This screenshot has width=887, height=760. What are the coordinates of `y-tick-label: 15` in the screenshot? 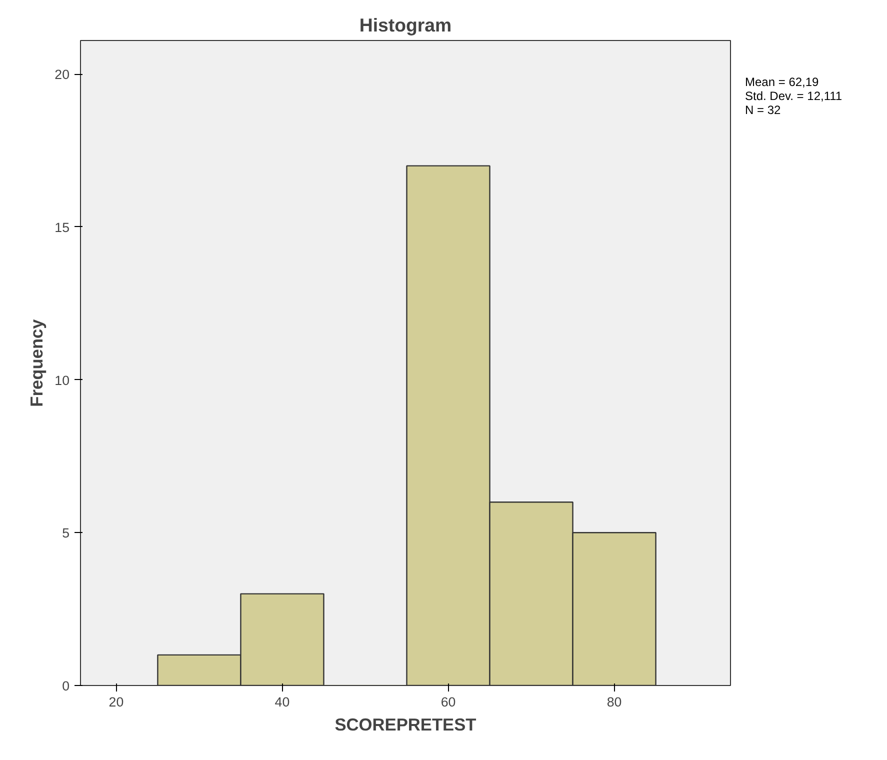 It's located at (62, 227).